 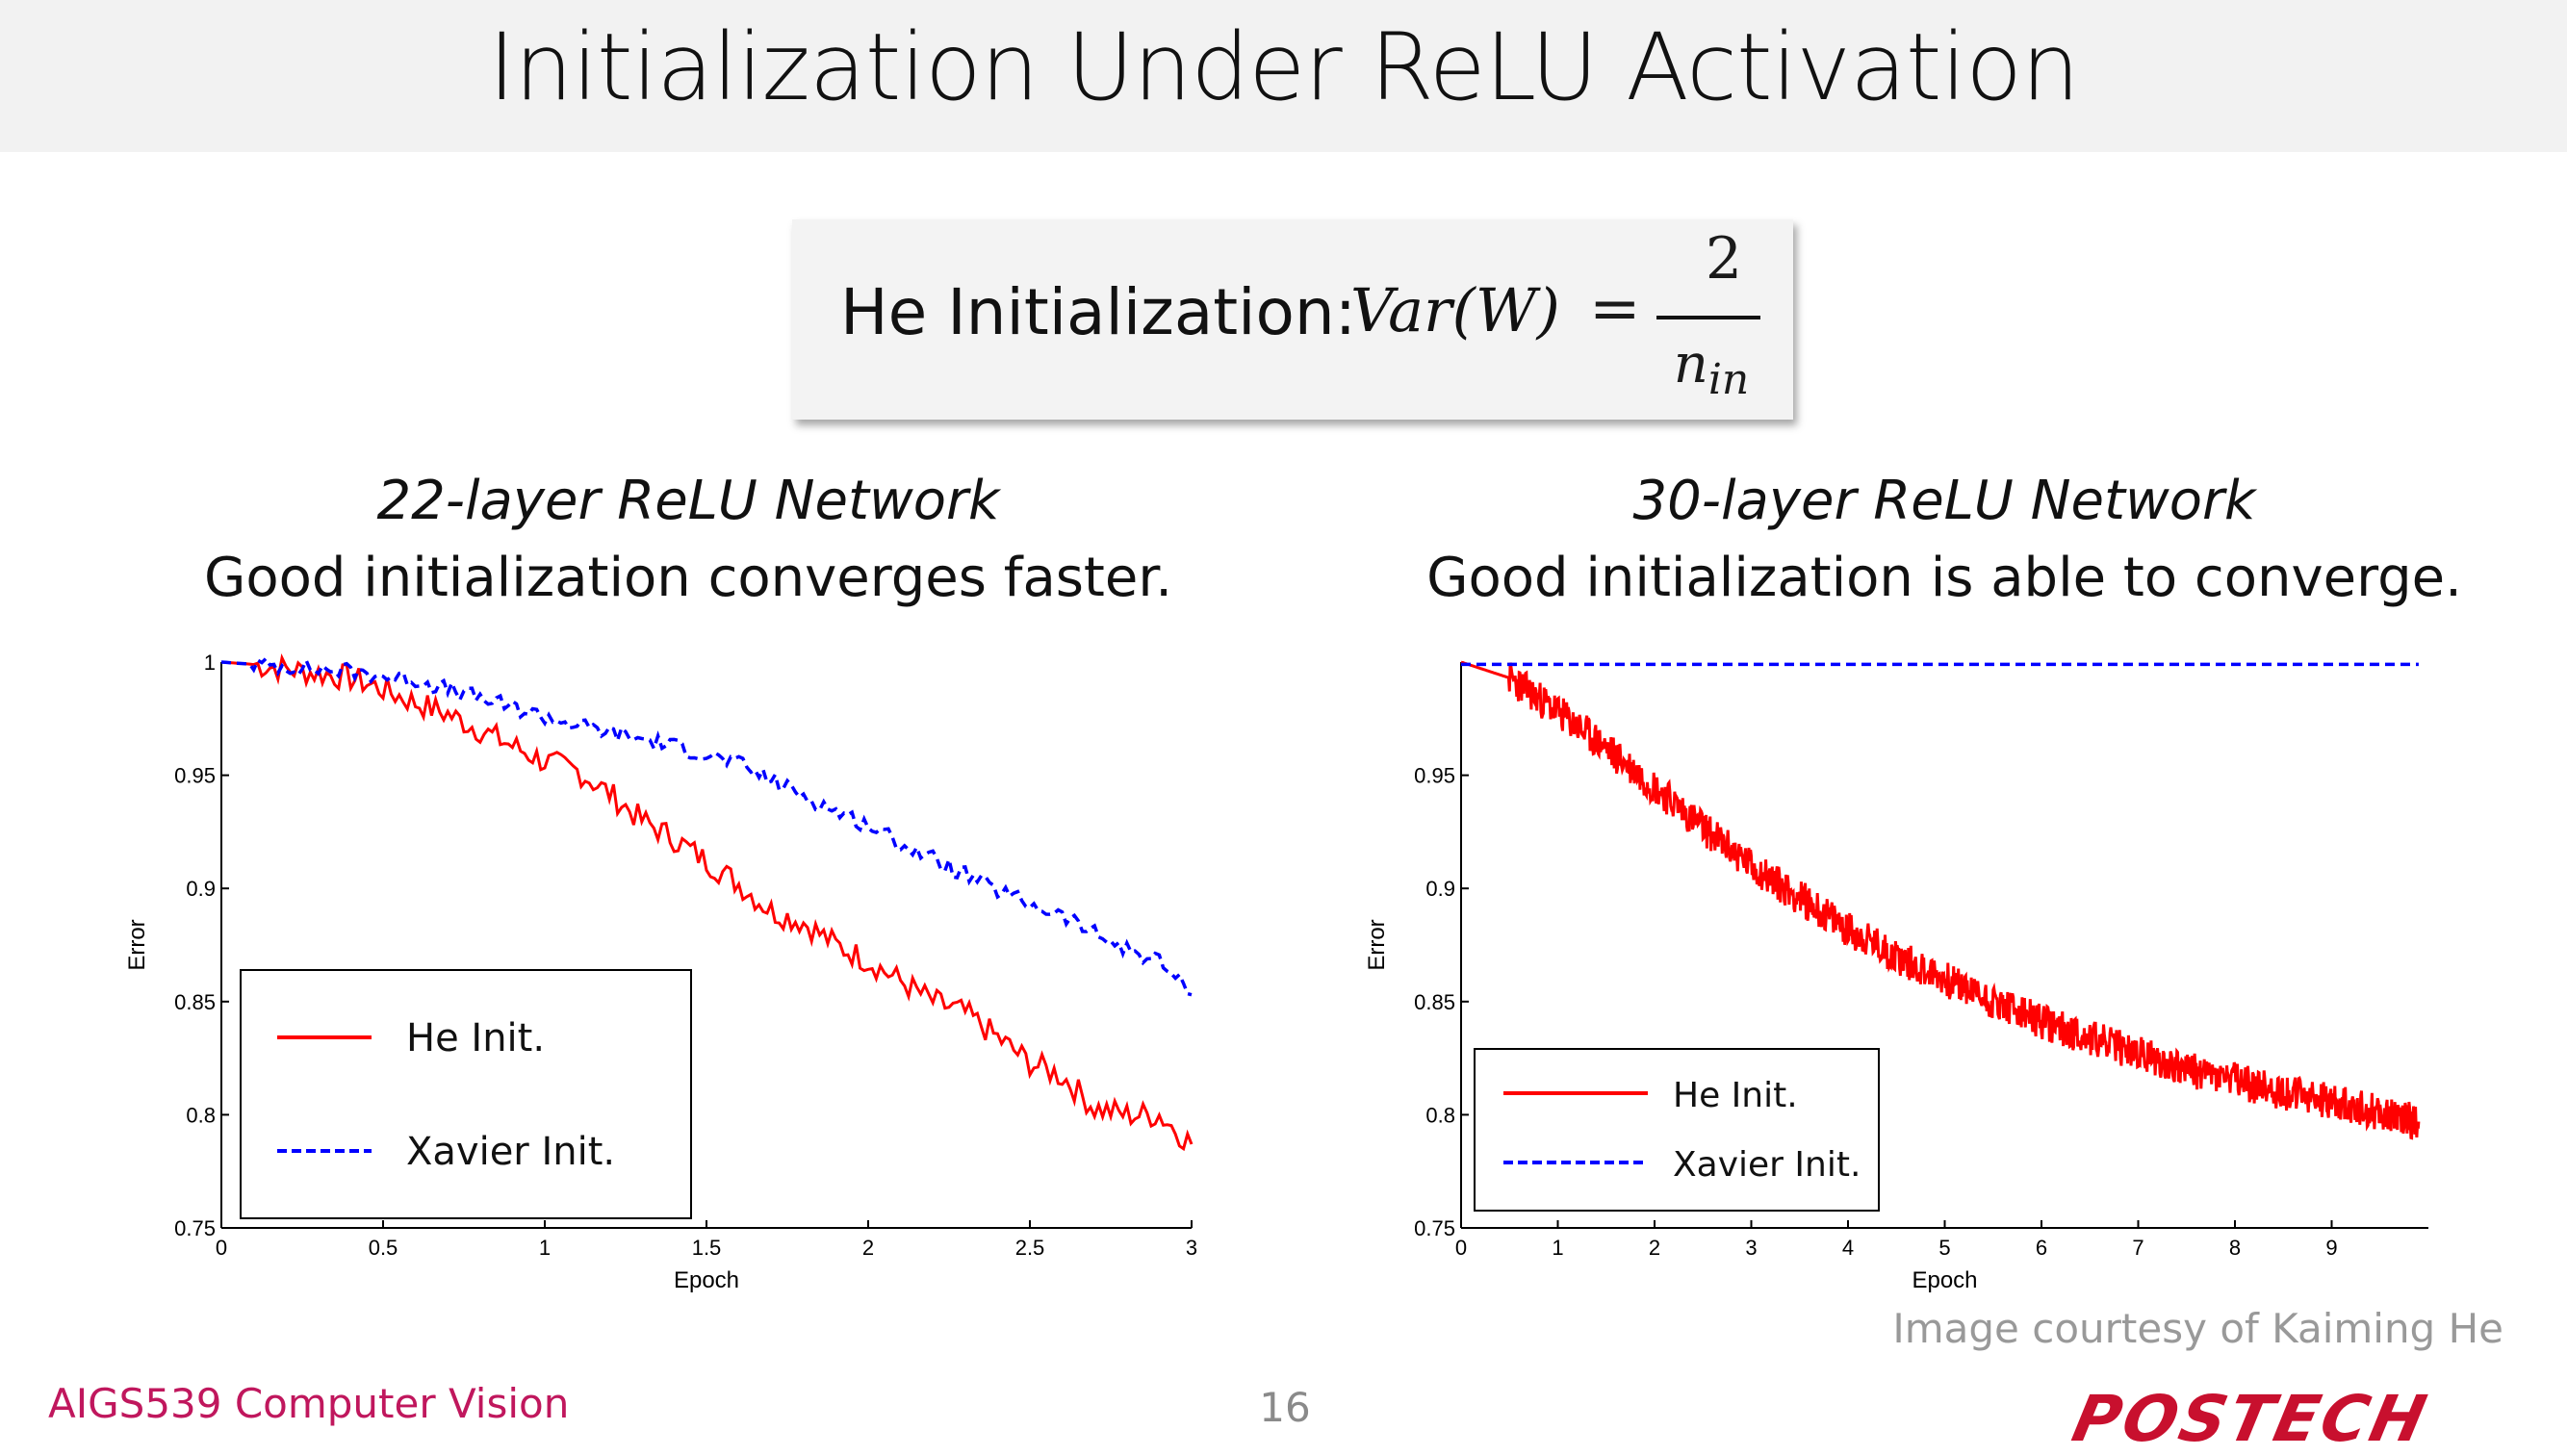 What do you see at coordinates (706, 826) in the screenshot?
I see `xavier-init-line` at bounding box center [706, 826].